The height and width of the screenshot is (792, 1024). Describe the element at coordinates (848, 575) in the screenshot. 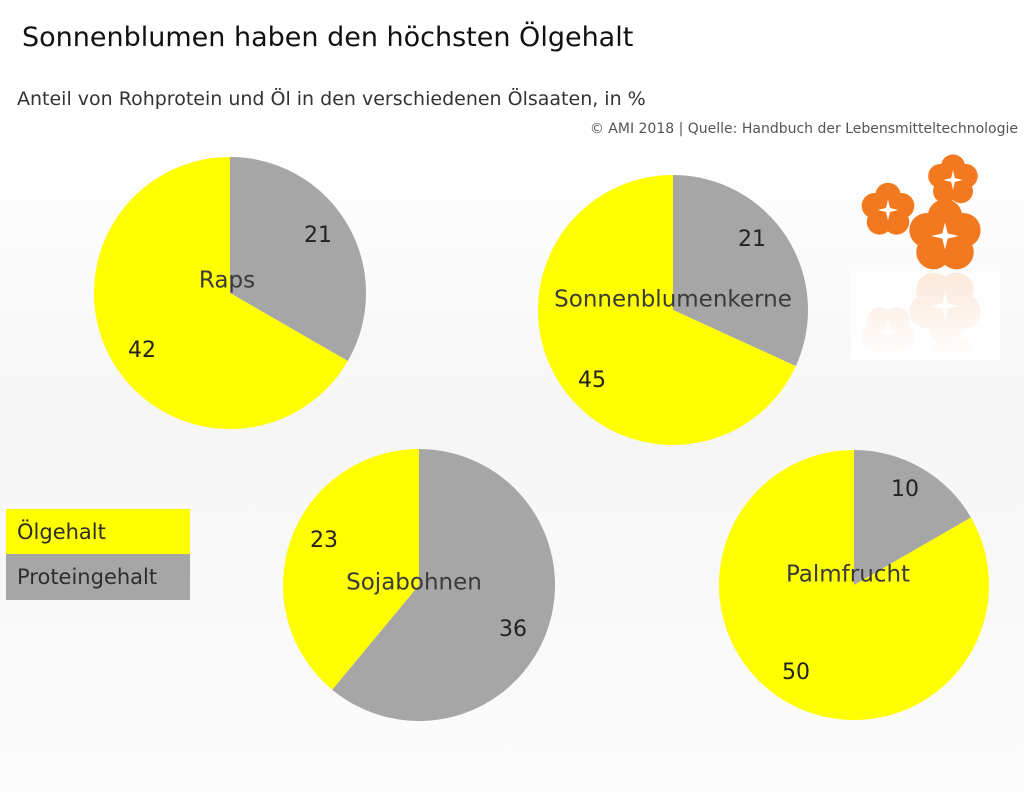

I see `pie-title: Palmfrucht` at that location.